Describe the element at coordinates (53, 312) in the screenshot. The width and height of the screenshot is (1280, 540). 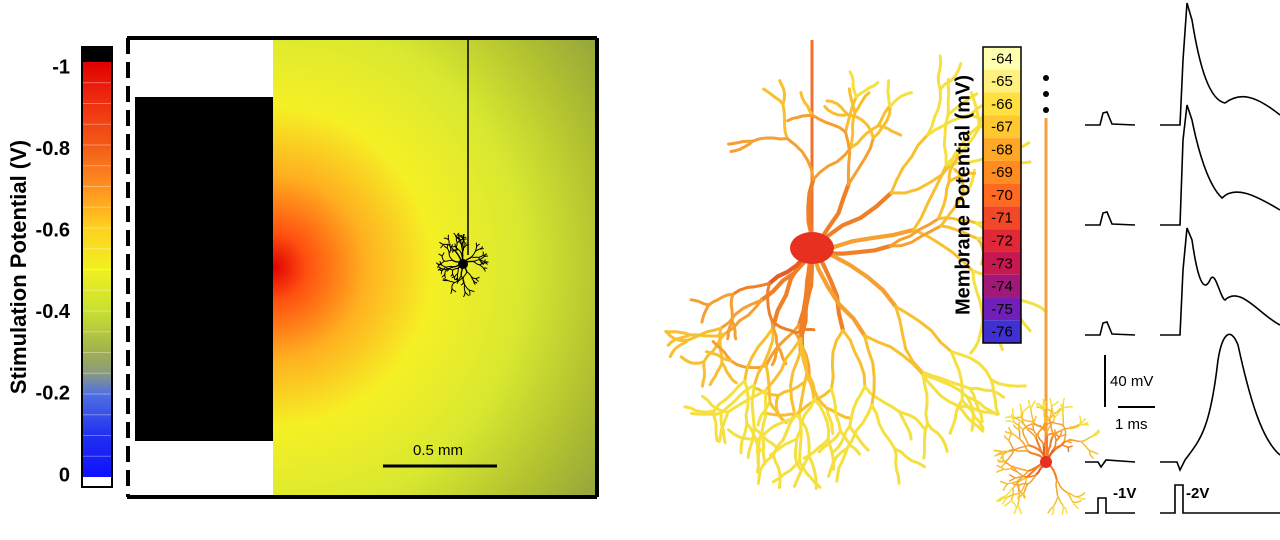
I see `colorbar-tick-label: -0.4` at that location.